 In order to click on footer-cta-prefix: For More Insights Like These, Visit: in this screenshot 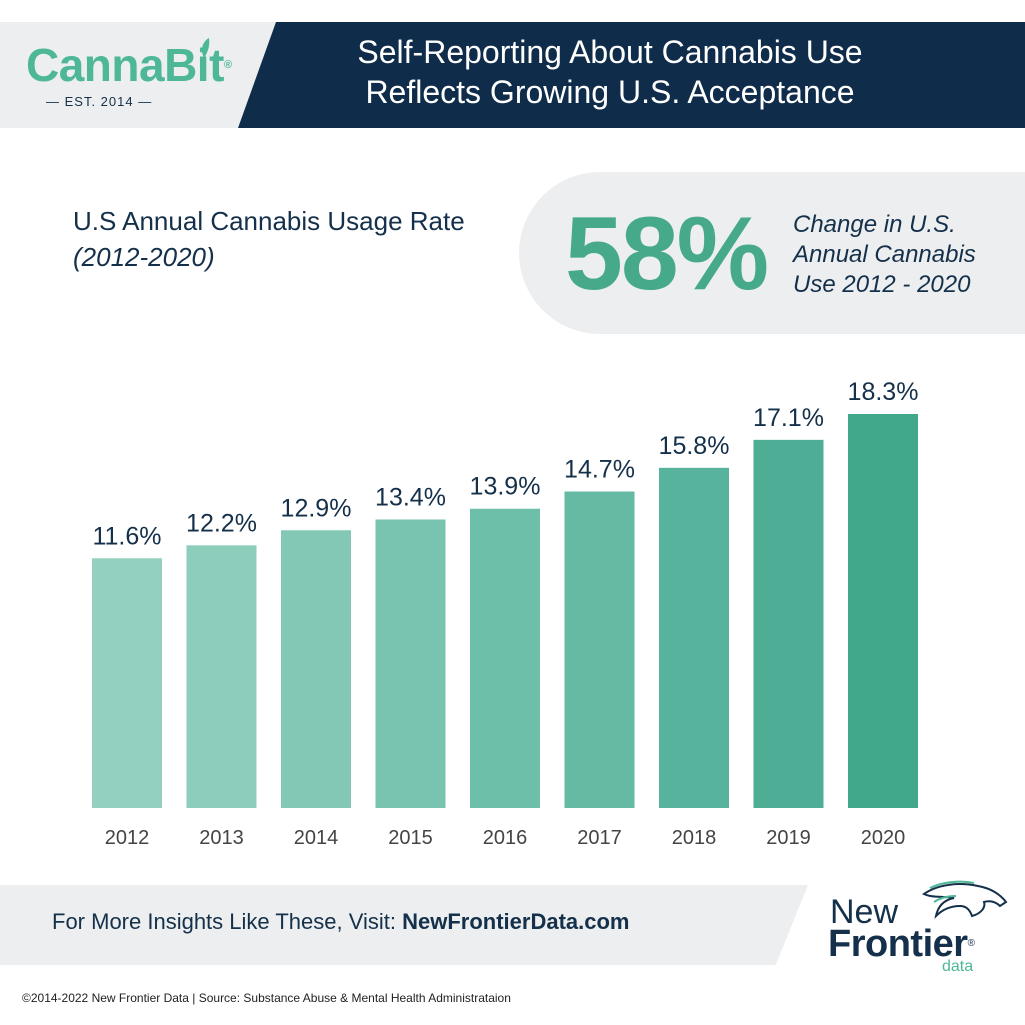, I will do `click(227, 921)`.